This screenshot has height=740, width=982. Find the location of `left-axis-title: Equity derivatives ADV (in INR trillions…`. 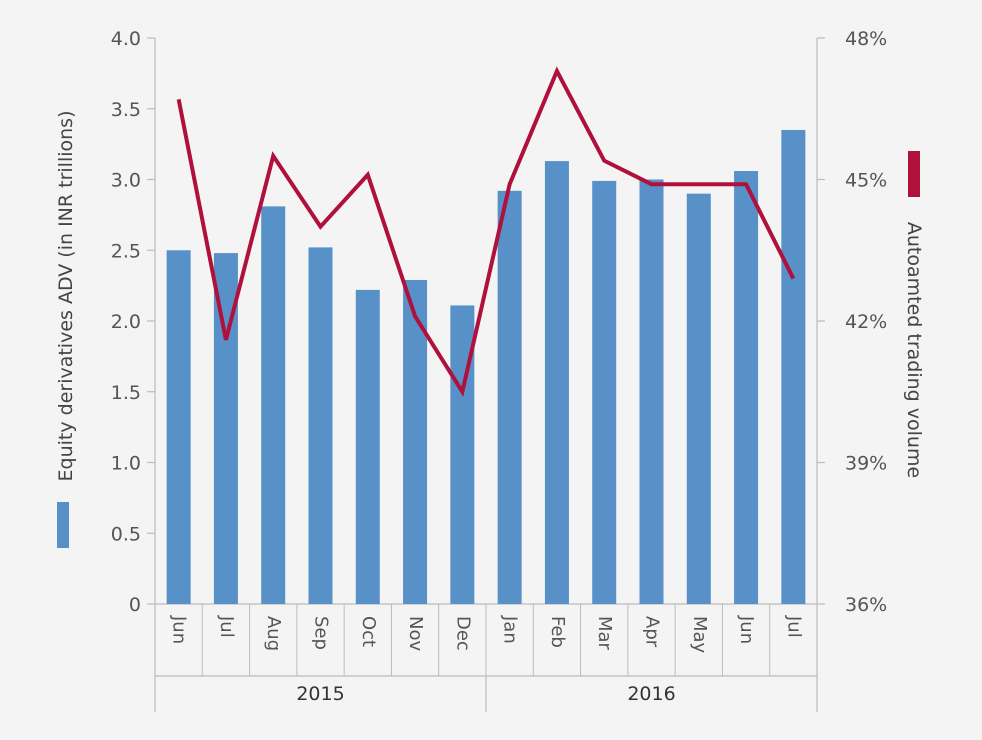

left-axis-title: Equity derivatives ADV (in INR trillions… is located at coordinates (66, 296).